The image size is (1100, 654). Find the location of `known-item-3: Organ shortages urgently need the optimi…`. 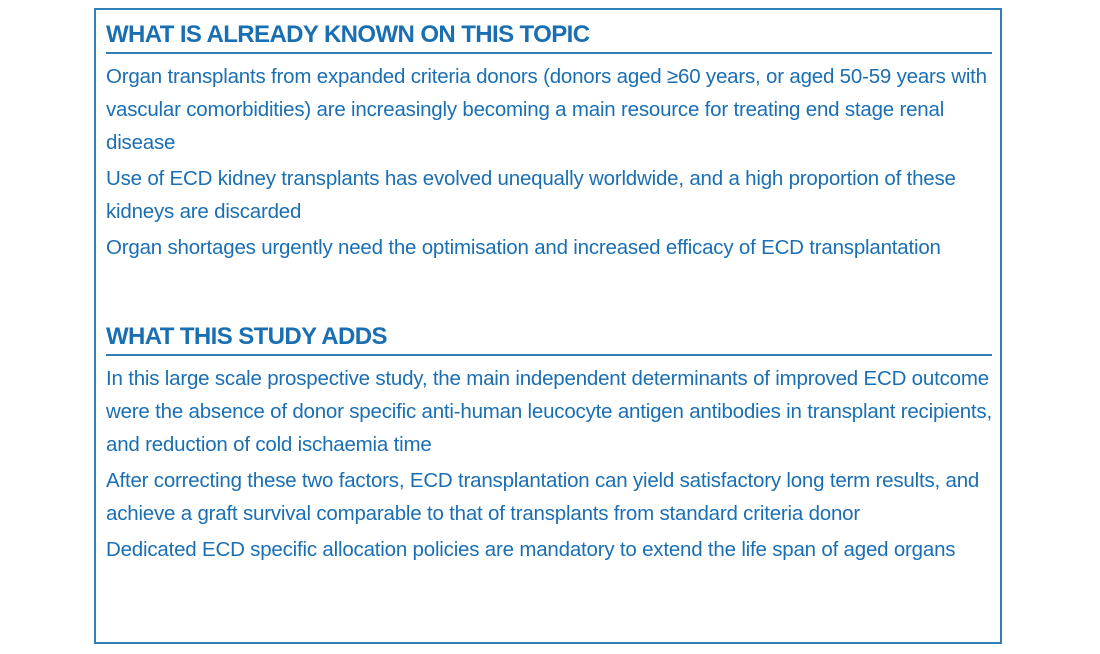

known-item-3: Organ shortages urgently need the optimi… is located at coordinates (523, 247).